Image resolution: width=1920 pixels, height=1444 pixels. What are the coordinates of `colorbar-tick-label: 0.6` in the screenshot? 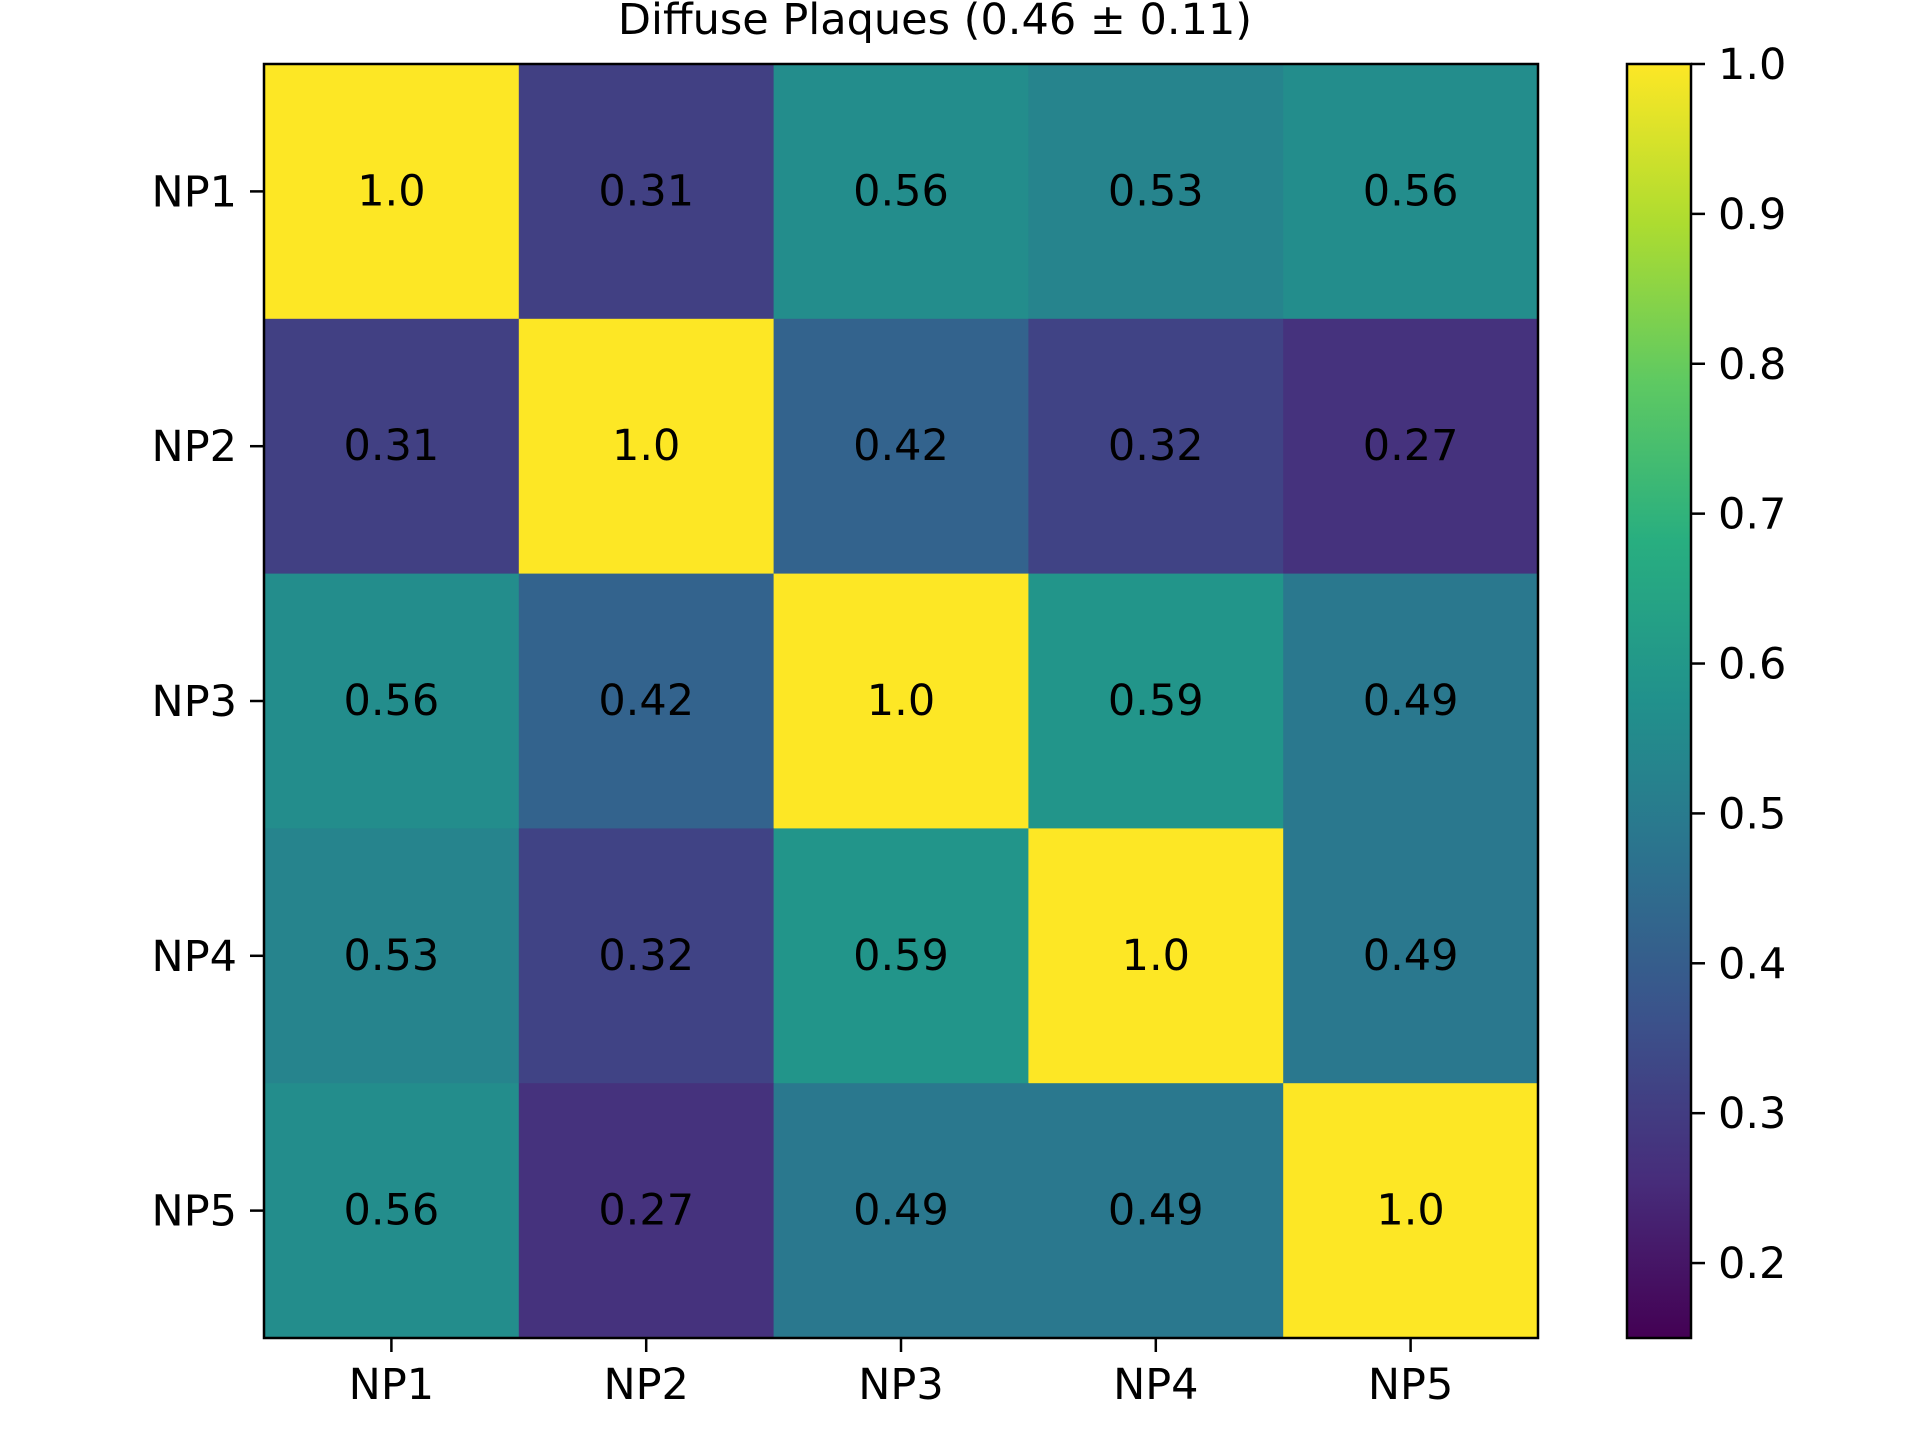 It's located at (1752, 665).